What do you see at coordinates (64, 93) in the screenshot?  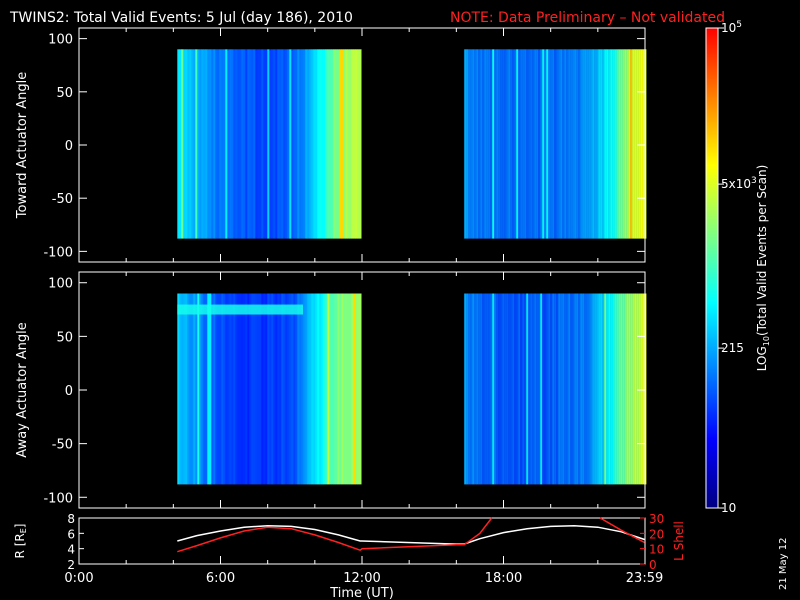 I see `y-tick-label: 50` at bounding box center [64, 93].